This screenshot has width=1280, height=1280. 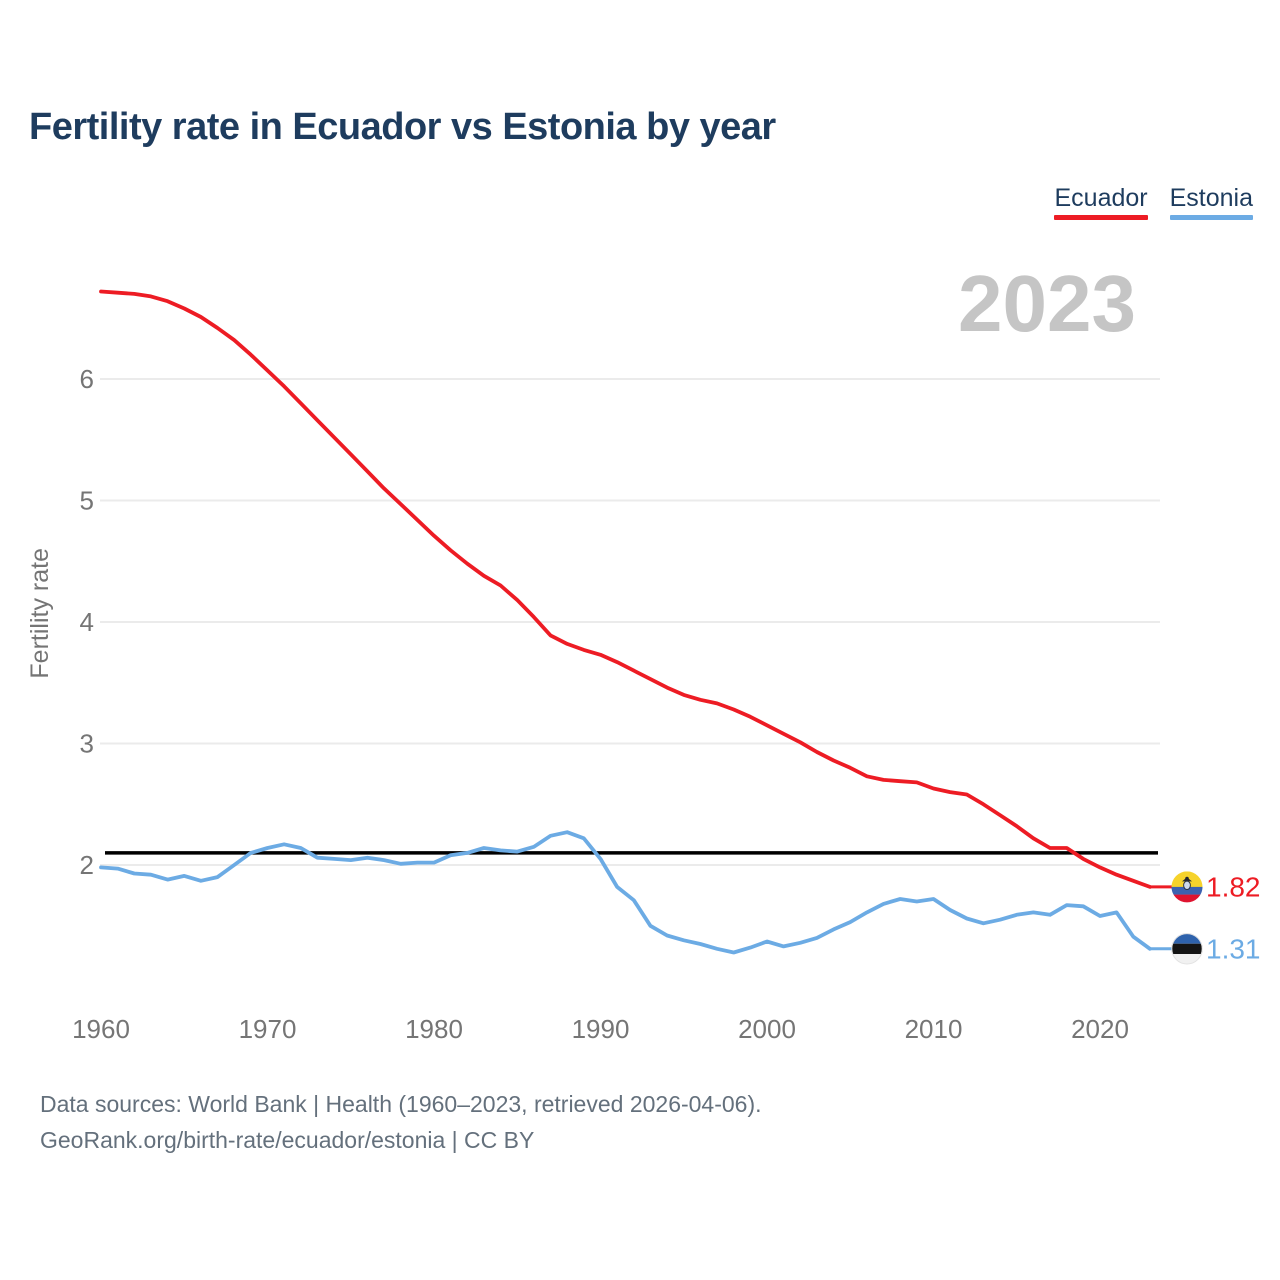 I want to click on x-tick-label: 1960, so click(x=101, y=1029).